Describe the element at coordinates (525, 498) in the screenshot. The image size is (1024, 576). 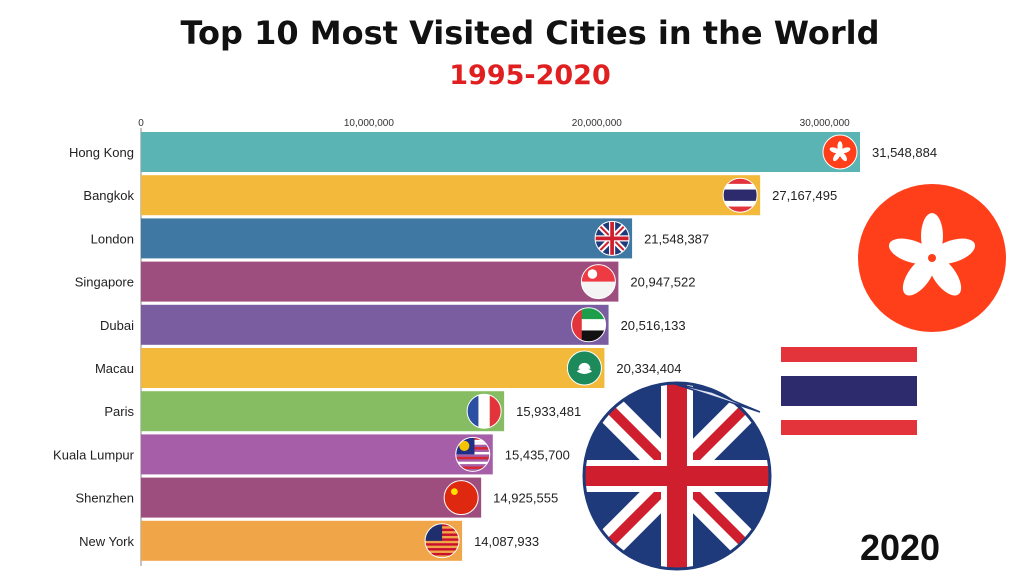
I see `value-label: 14,925,555` at that location.